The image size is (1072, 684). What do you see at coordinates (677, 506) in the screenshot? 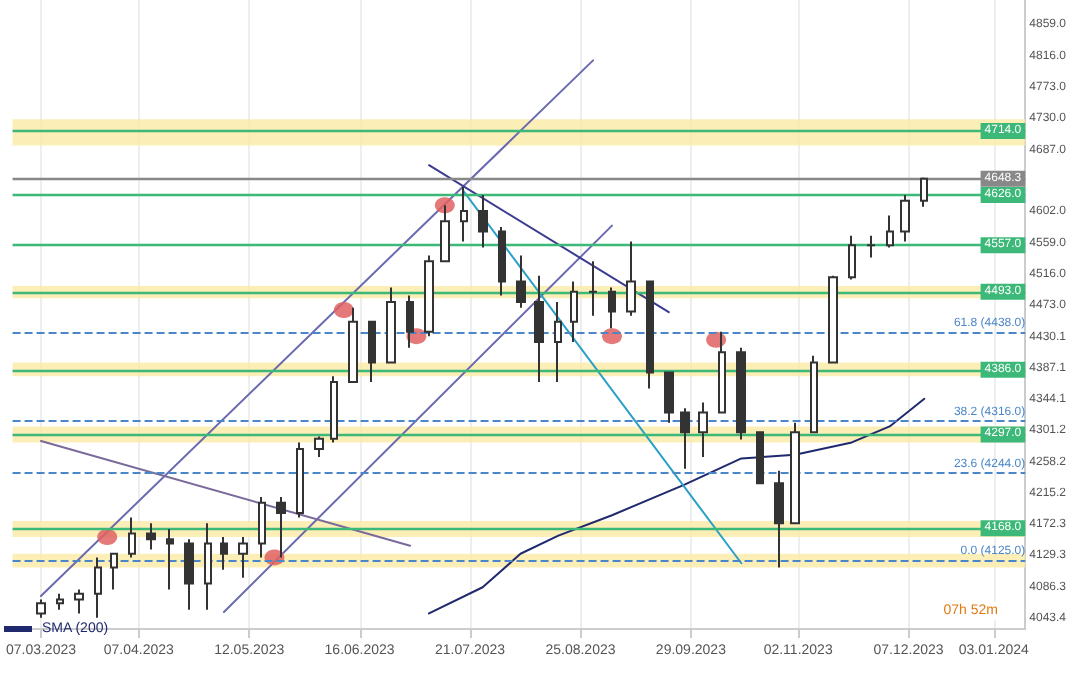
I see `line-series` at bounding box center [677, 506].